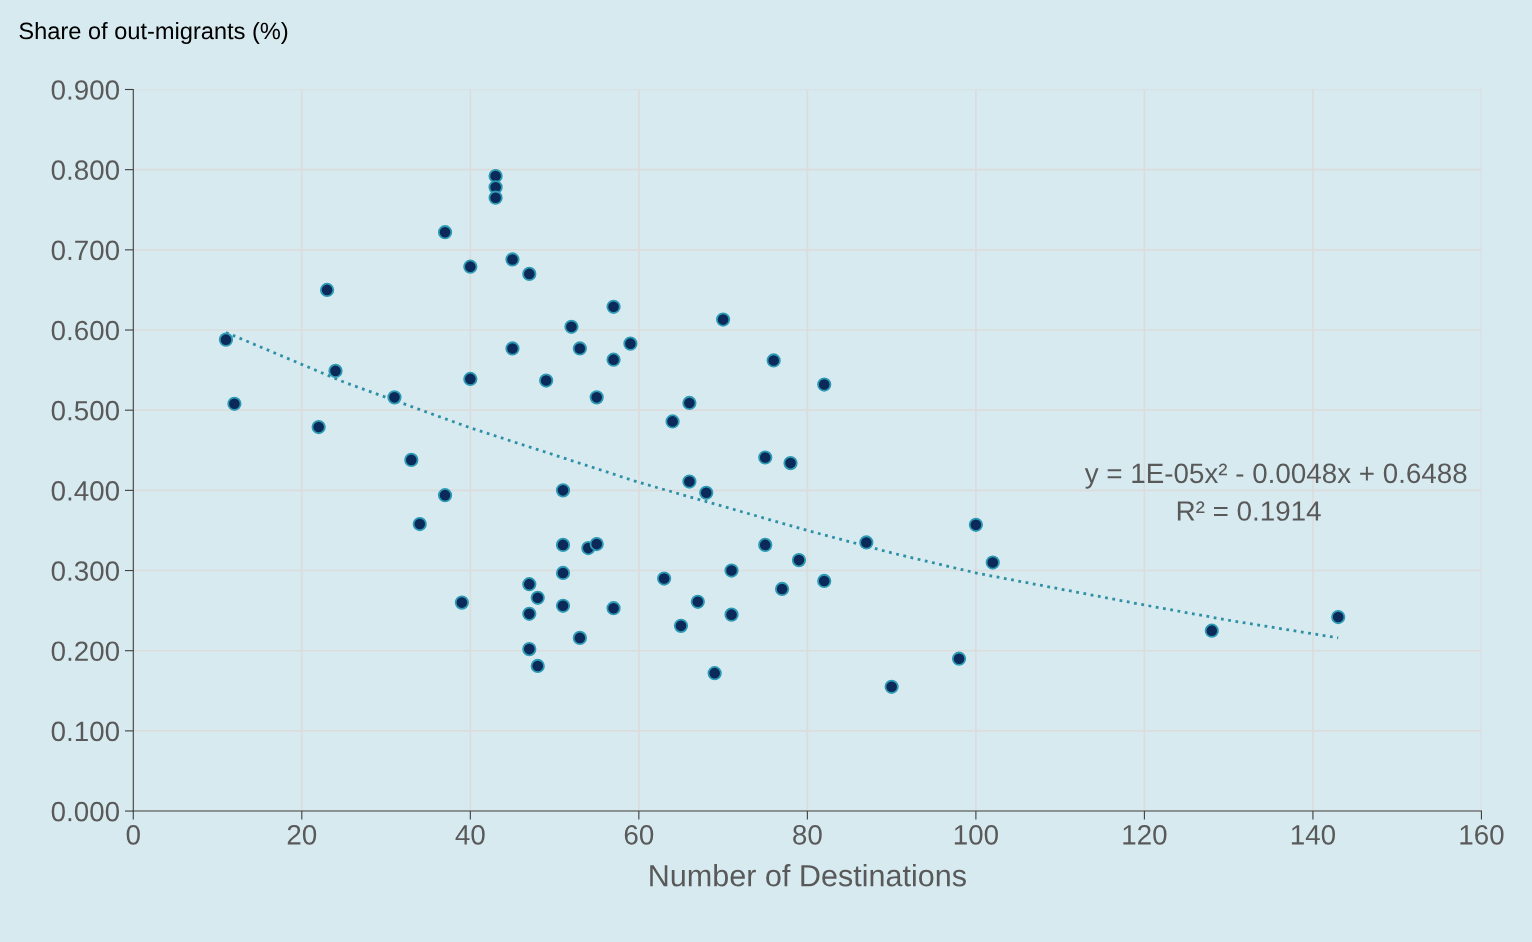  Describe the element at coordinates (85, 170) in the screenshot. I see `y-tick-label: 0.800` at that location.